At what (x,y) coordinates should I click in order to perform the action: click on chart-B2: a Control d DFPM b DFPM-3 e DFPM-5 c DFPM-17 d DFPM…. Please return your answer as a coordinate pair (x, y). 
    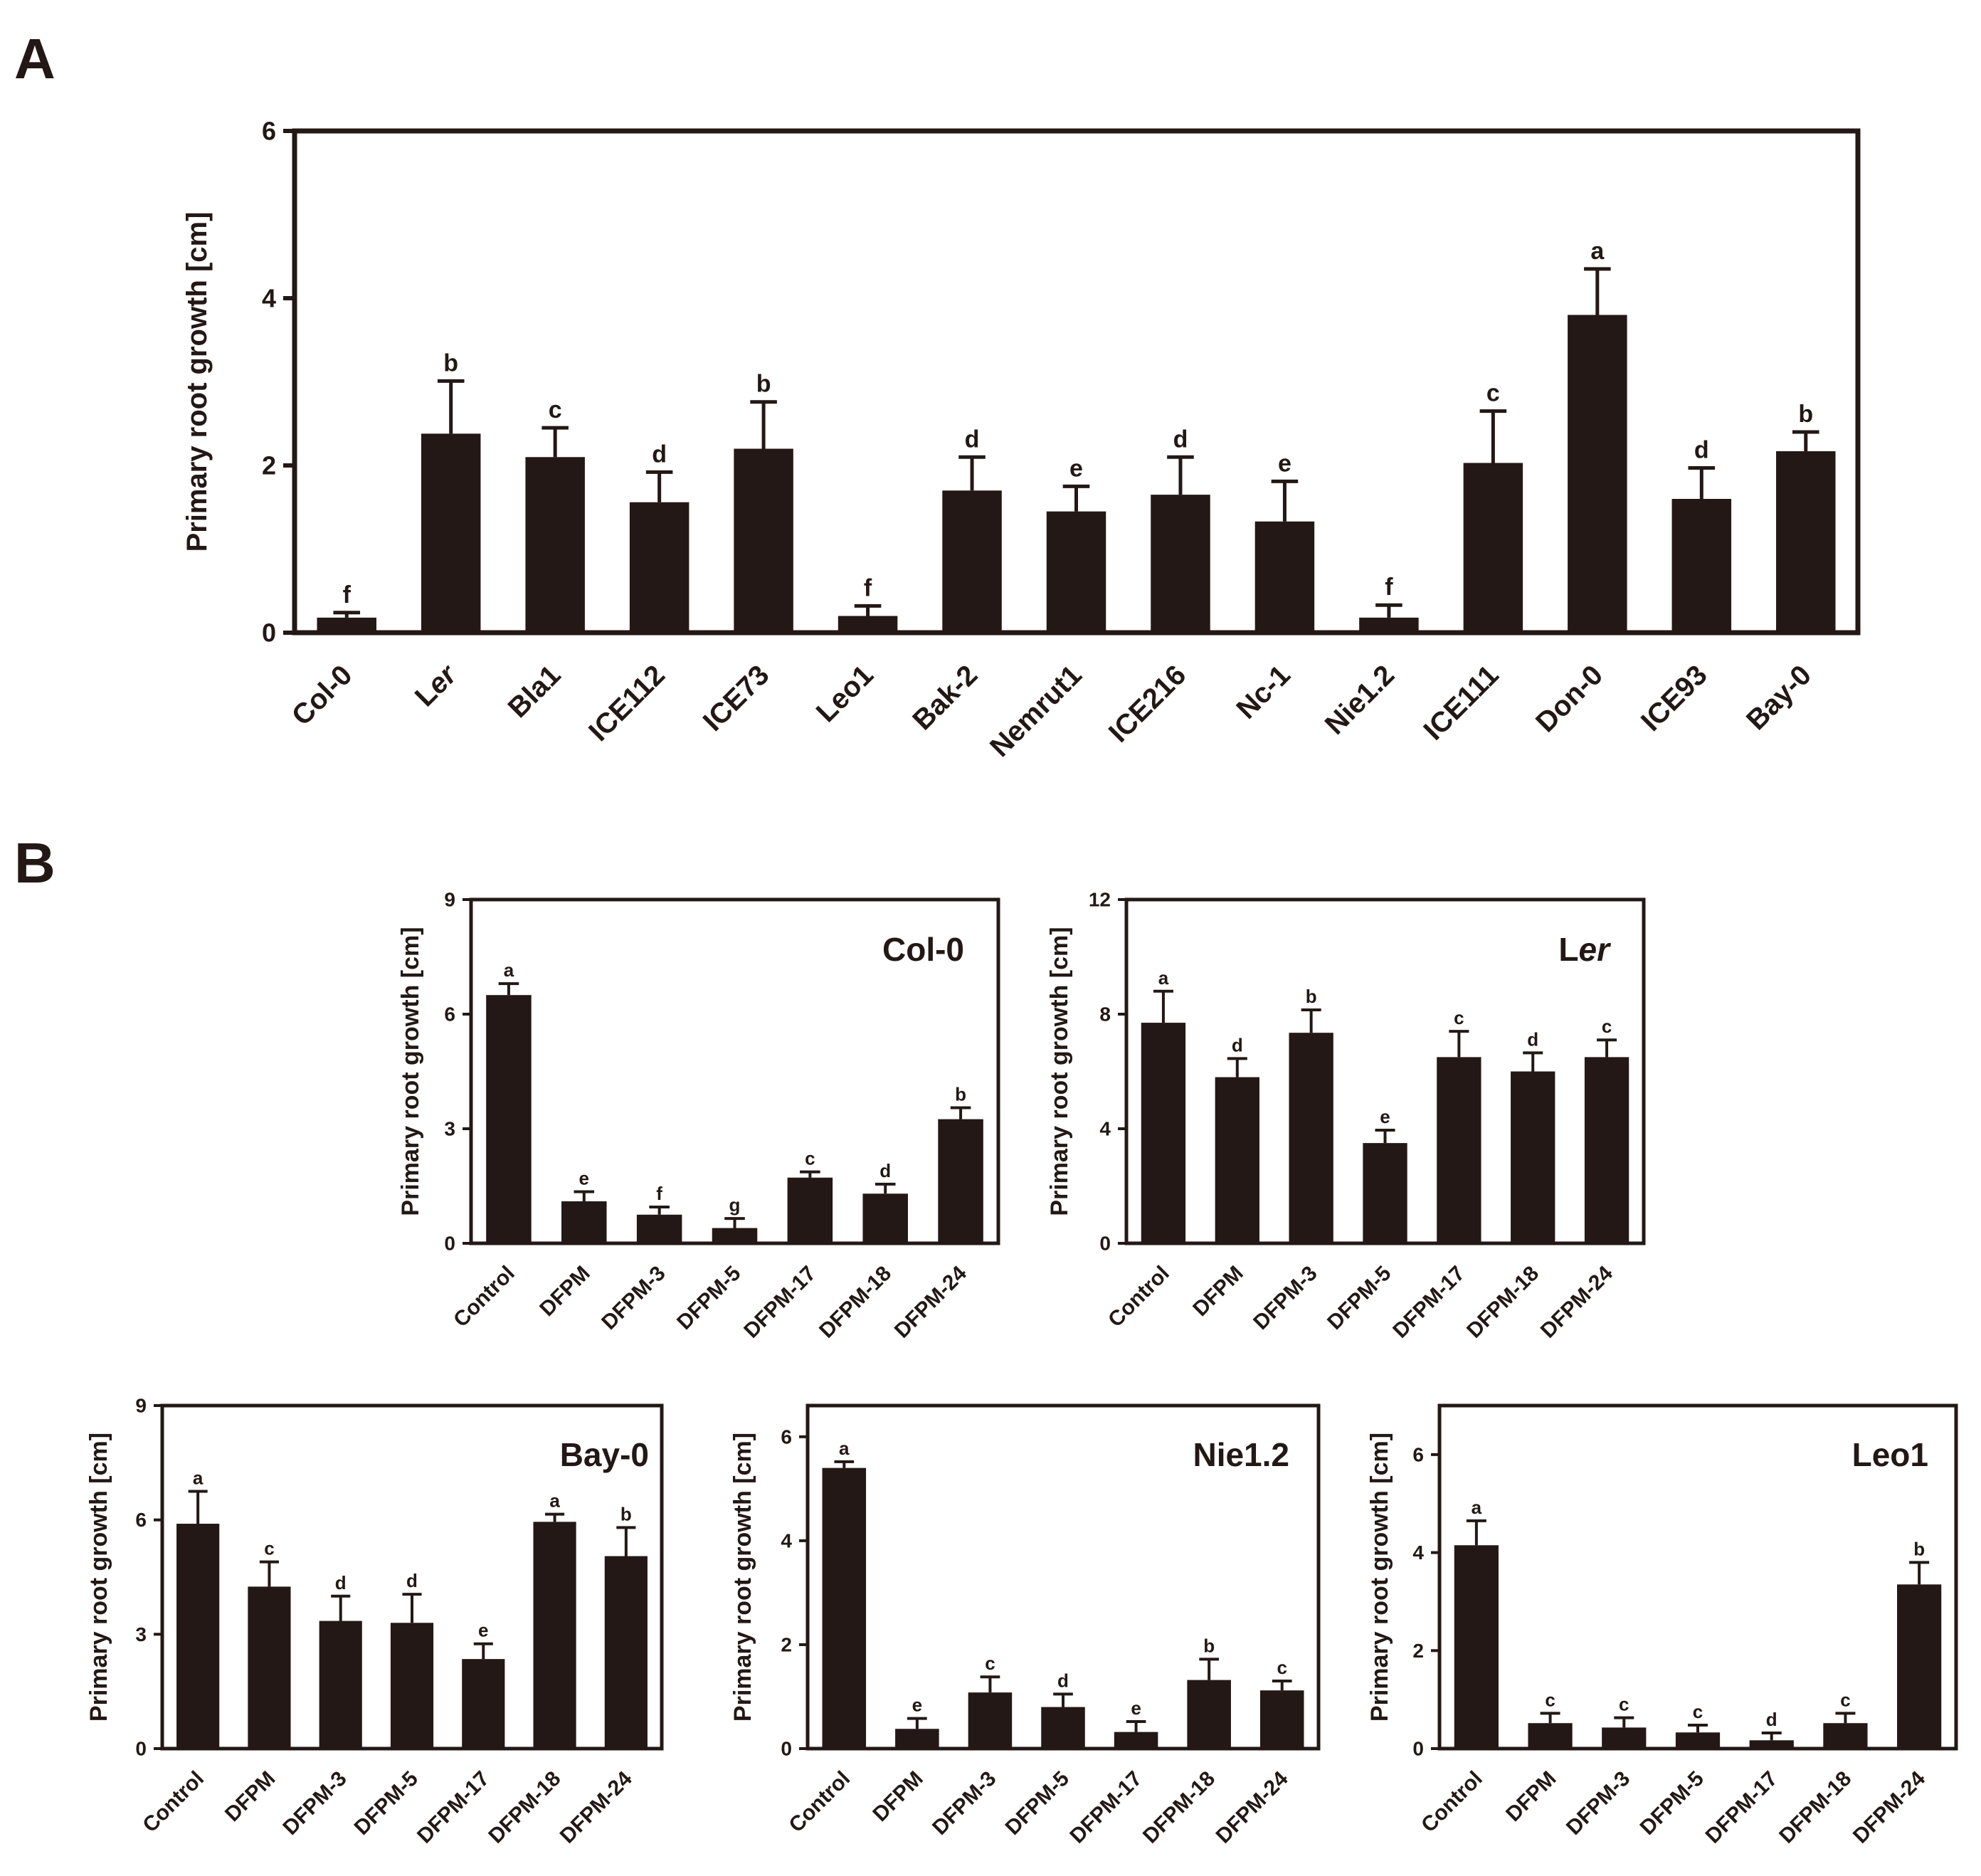
    Looking at the image, I should click on (1346, 1116).